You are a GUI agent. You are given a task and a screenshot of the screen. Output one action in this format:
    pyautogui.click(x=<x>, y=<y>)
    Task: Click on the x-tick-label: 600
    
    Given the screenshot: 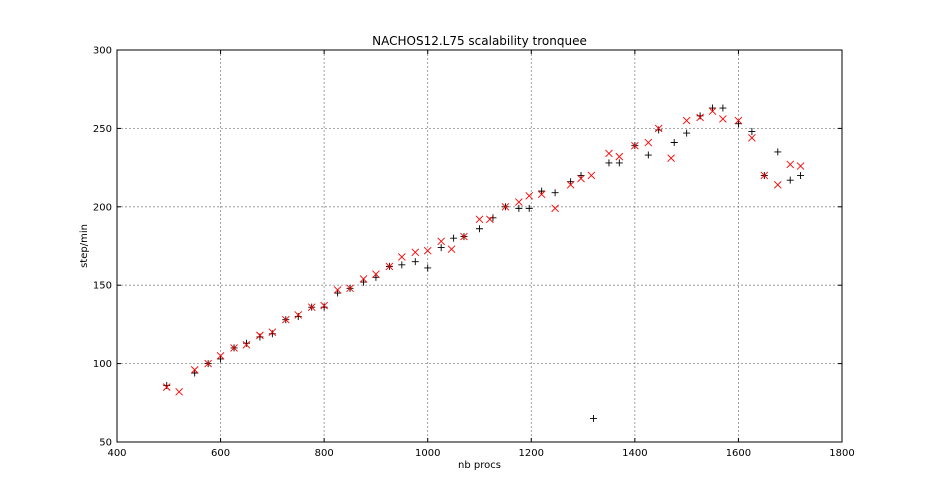 What is the action you would take?
    pyautogui.click(x=220, y=453)
    